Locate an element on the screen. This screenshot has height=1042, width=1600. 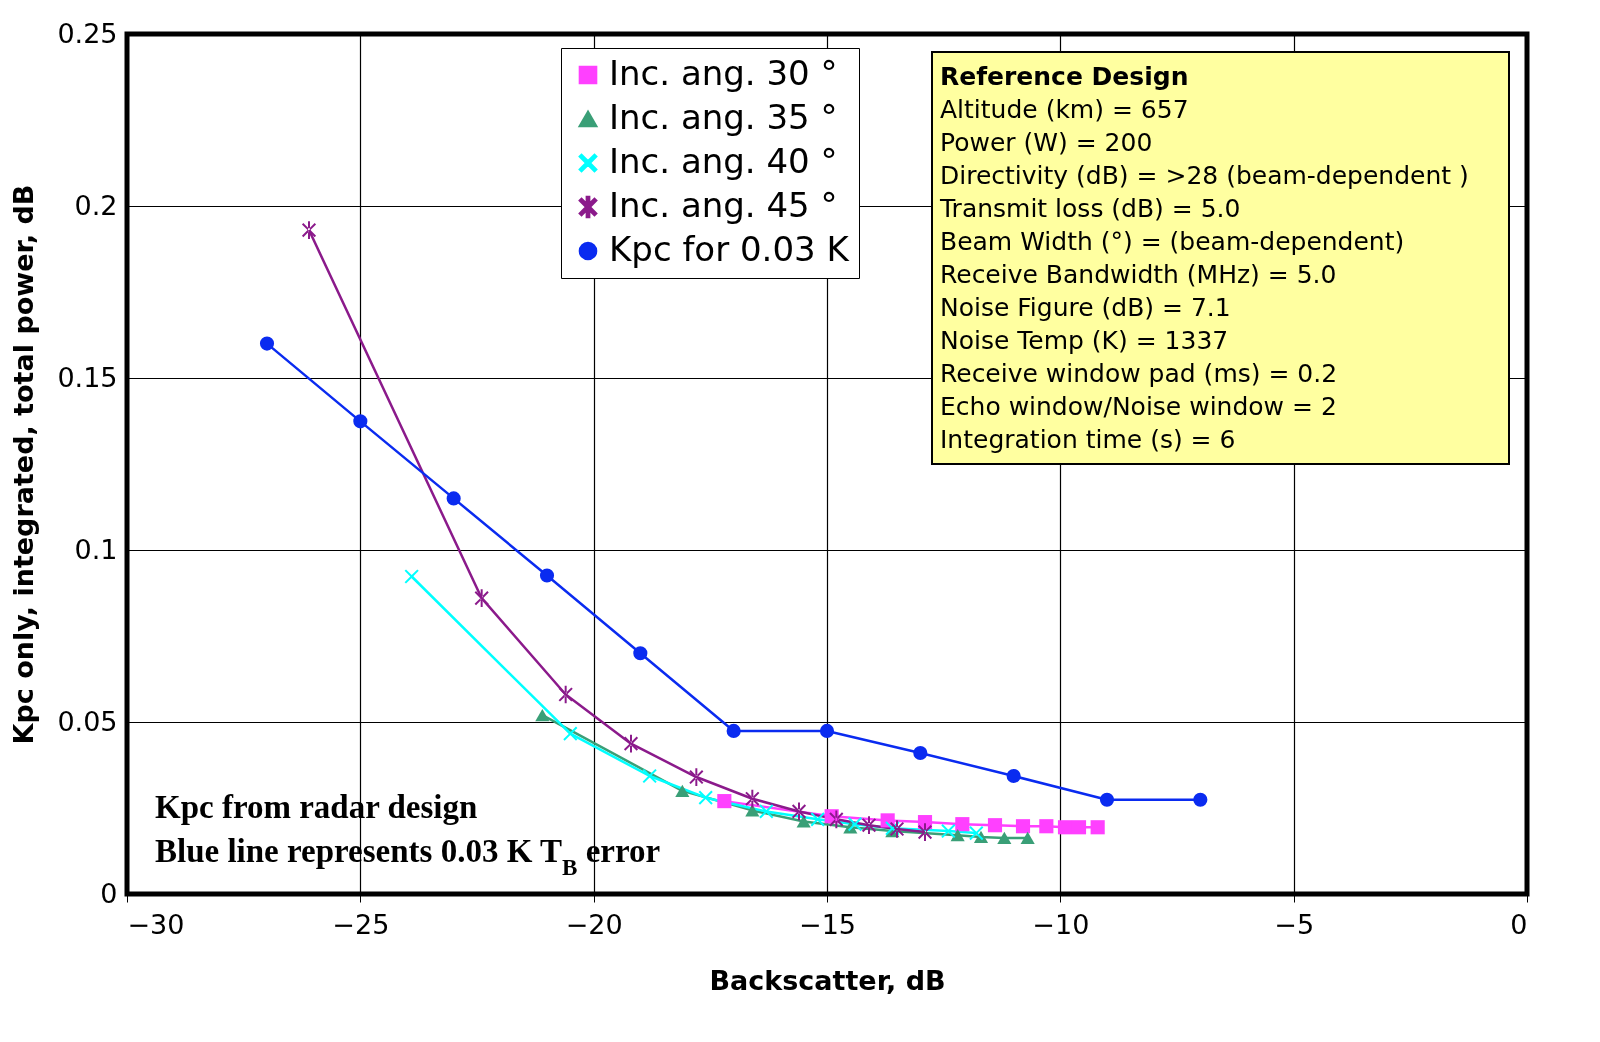
annotation: Transmit loss (dB) = 5.0 is located at coordinates (1090, 208).